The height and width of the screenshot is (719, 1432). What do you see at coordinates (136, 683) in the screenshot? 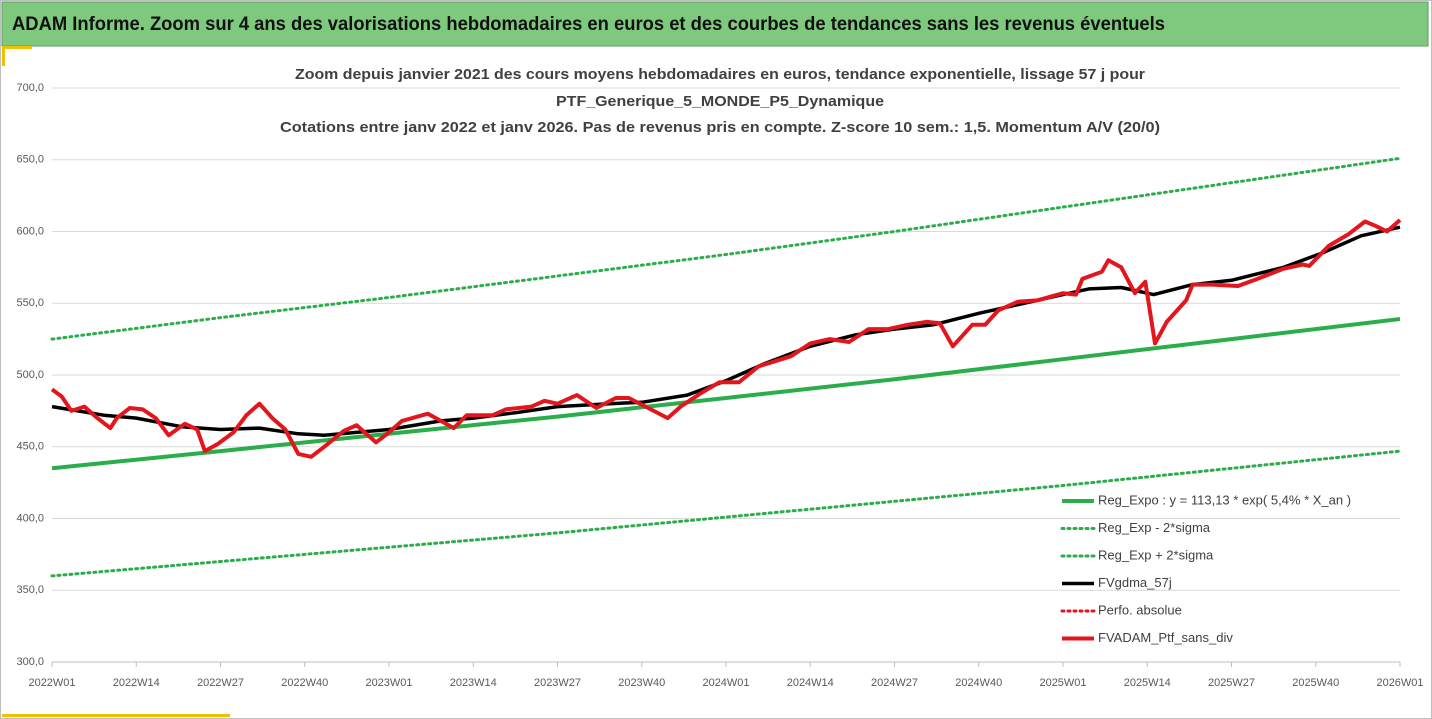
I see `x-tick-label: 2022W14` at bounding box center [136, 683].